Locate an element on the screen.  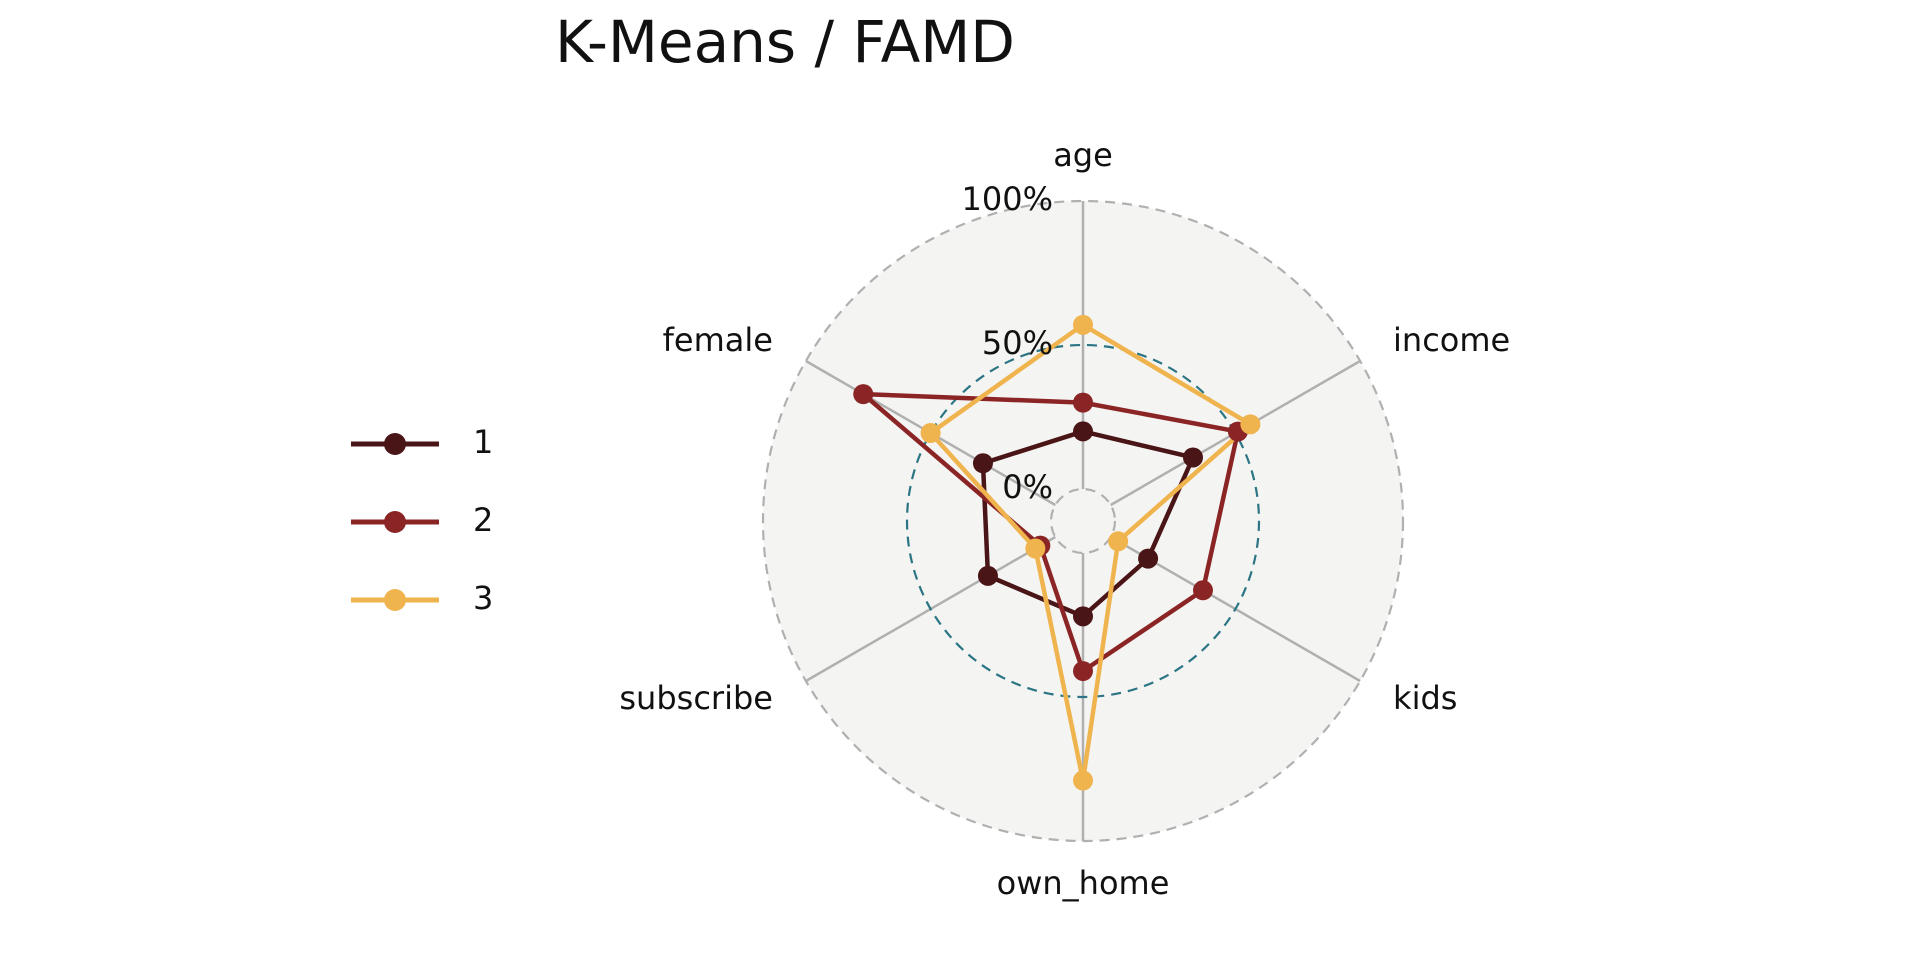
chart-title: K-Means / FAMD is located at coordinates (785, 42).